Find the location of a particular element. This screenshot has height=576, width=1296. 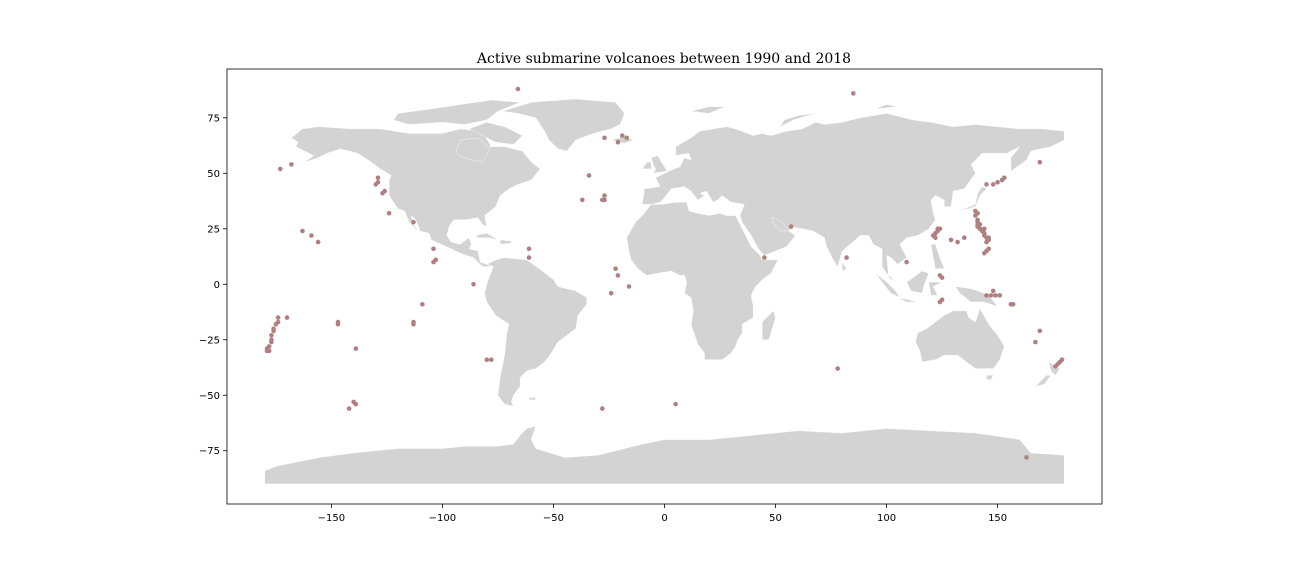

land-britain is located at coordinates (659, 164).